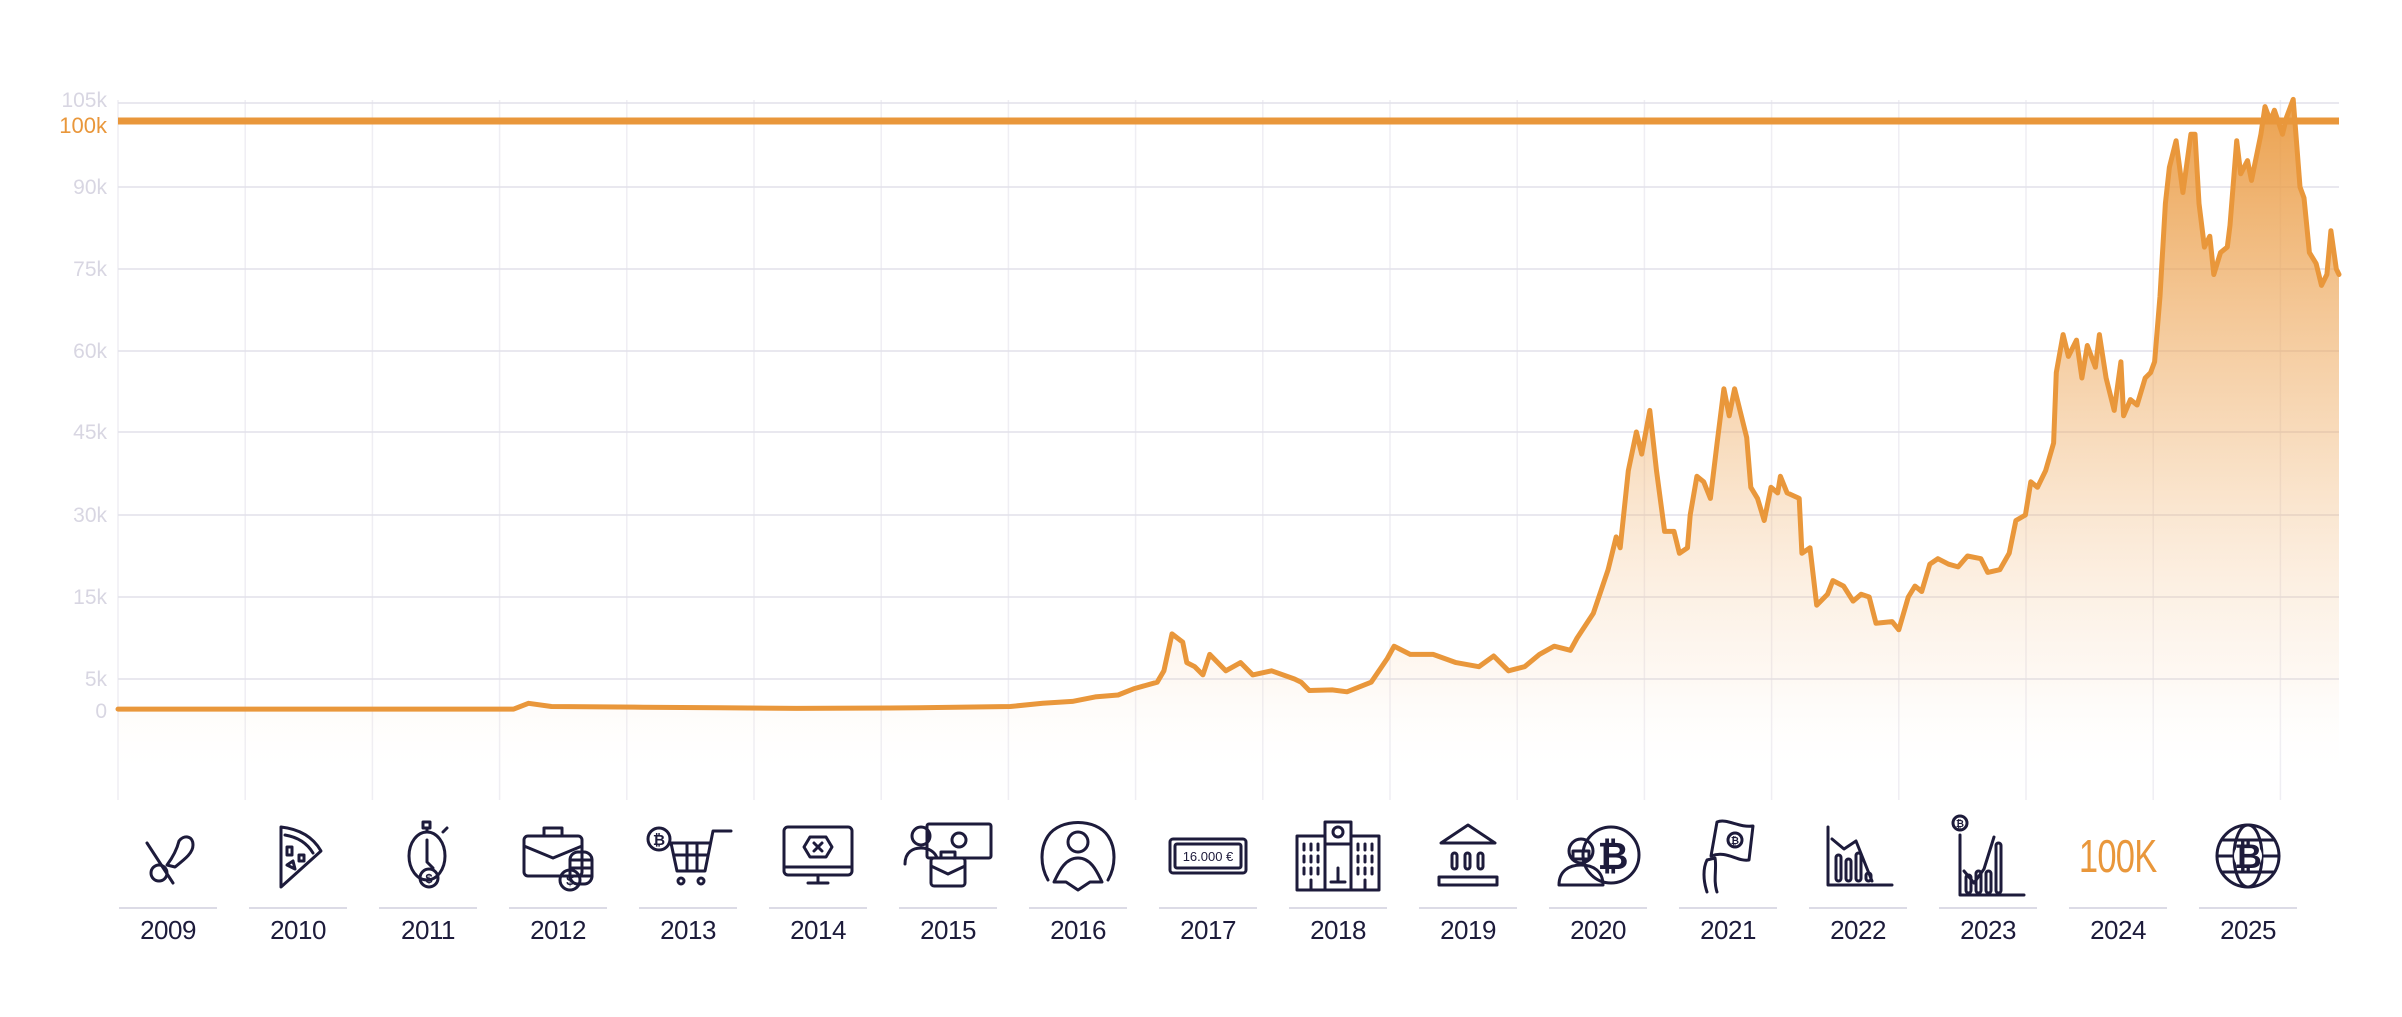  I want to click on timeline-item-2022: 2022, so click(1858, 880).